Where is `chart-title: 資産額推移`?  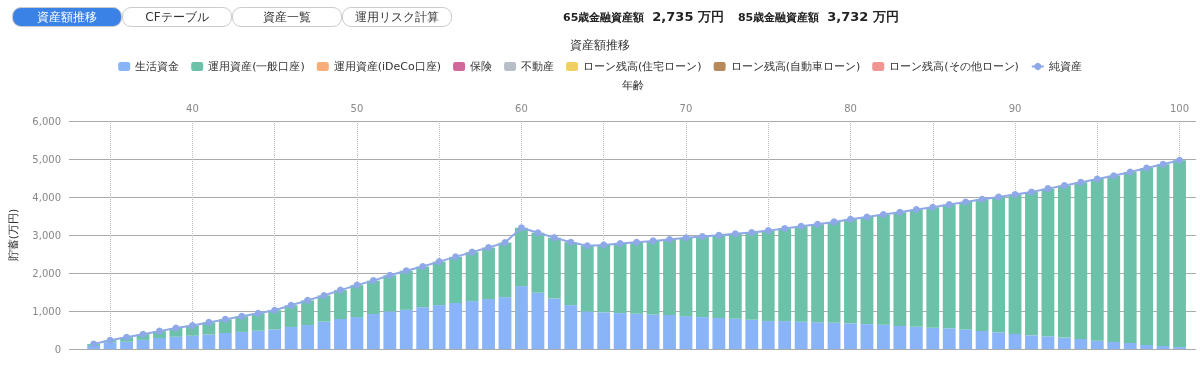
chart-title: 資産額推移 is located at coordinates (600, 45).